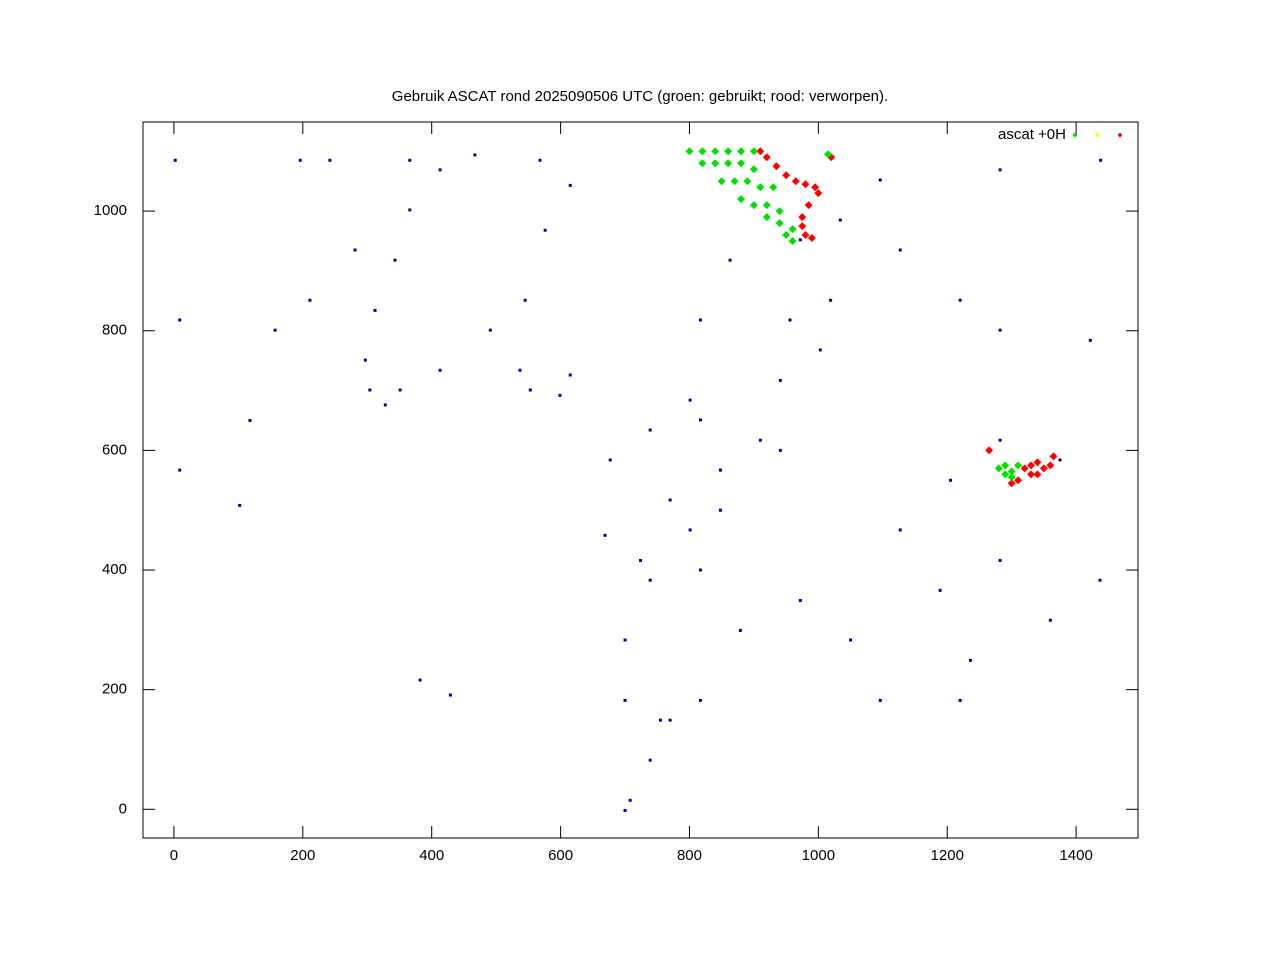  What do you see at coordinates (114, 689) in the screenshot?
I see `y-tick-label: 200` at bounding box center [114, 689].